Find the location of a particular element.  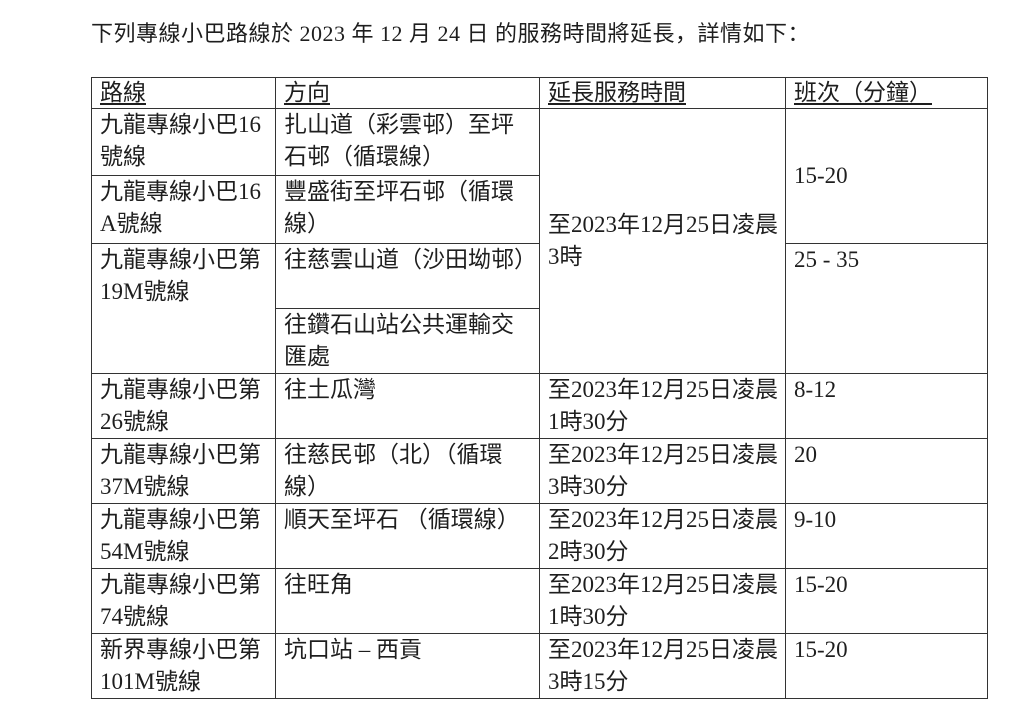

direction-cell: 豐盛街至坪石邨（循環線） is located at coordinates (407, 209).